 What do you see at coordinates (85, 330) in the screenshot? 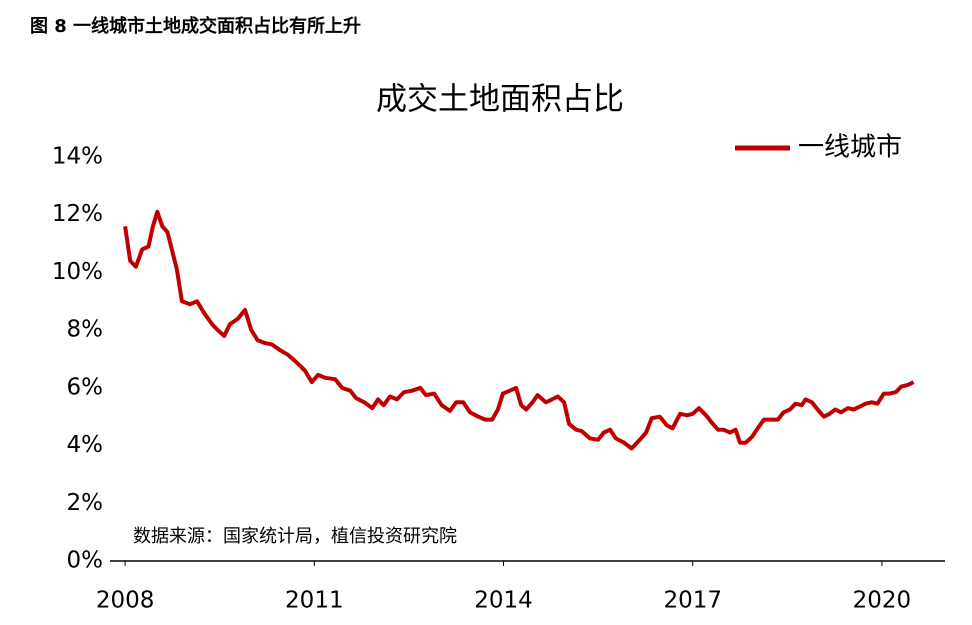
I see `y-tick-label: 8%` at bounding box center [85, 330].